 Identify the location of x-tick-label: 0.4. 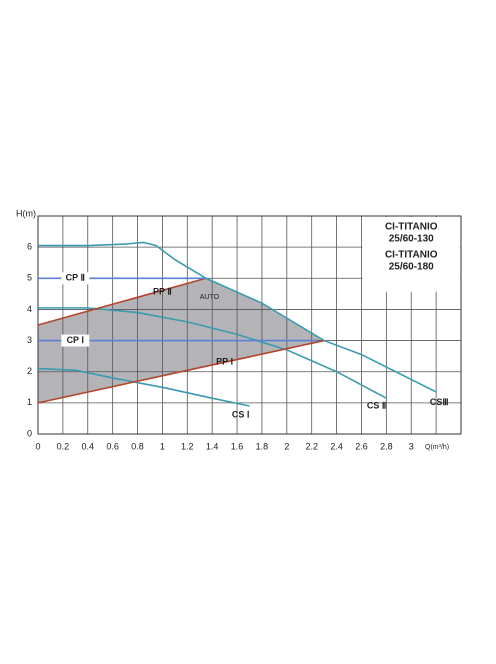
(88, 446).